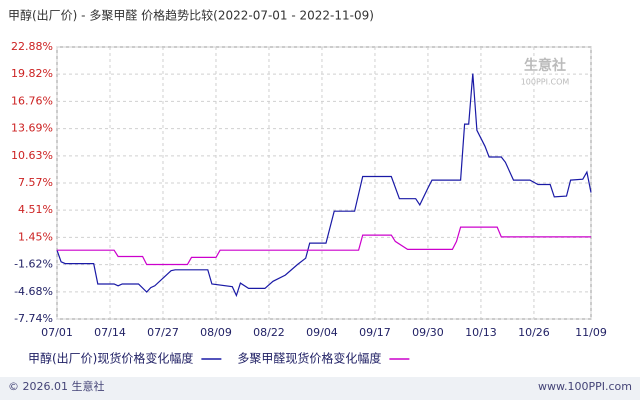 Image resolution: width=640 pixels, height=400 pixels. I want to click on y-tick-label: 19.82%, so click(32, 73).